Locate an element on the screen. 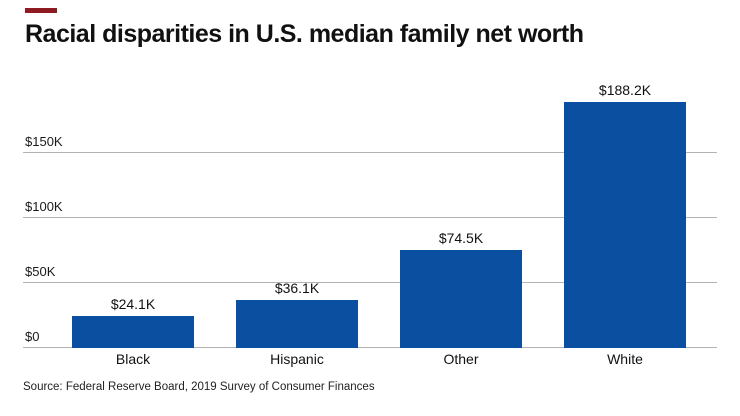 This screenshot has height=416, width=740. bar-white is located at coordinates (625, 225).